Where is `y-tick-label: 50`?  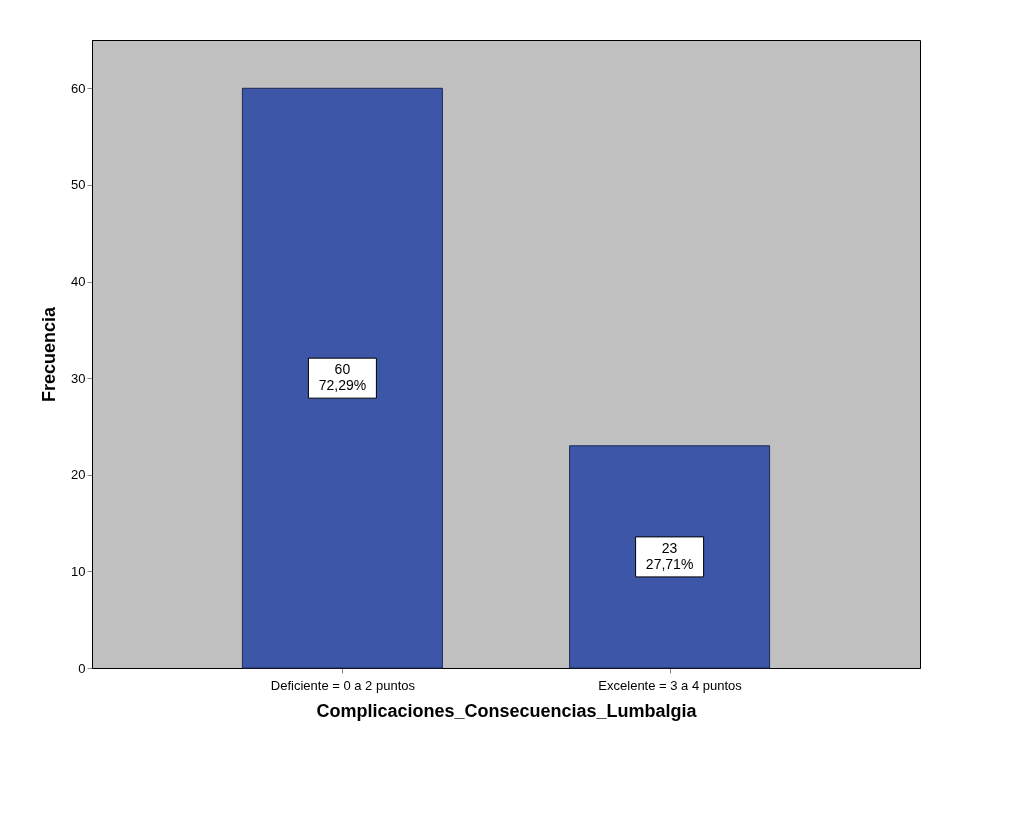 y-tick-label: 50 is located at coordinates (78, 185).